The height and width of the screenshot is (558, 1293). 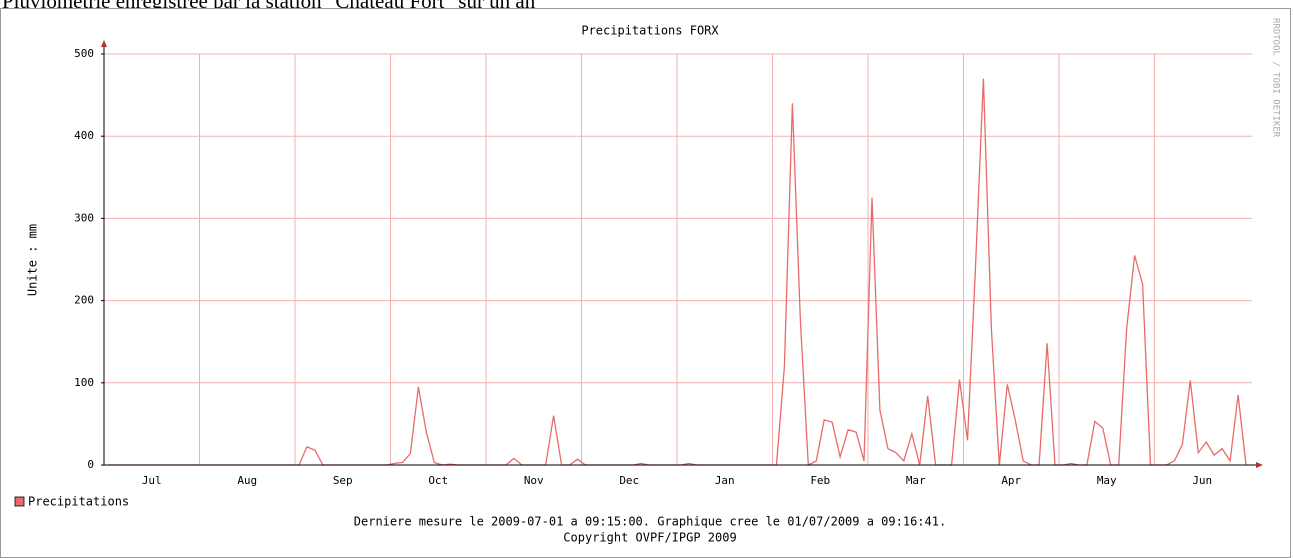 I want to click on y-axis-label: Unite : mm, so click(x=33, y=260).